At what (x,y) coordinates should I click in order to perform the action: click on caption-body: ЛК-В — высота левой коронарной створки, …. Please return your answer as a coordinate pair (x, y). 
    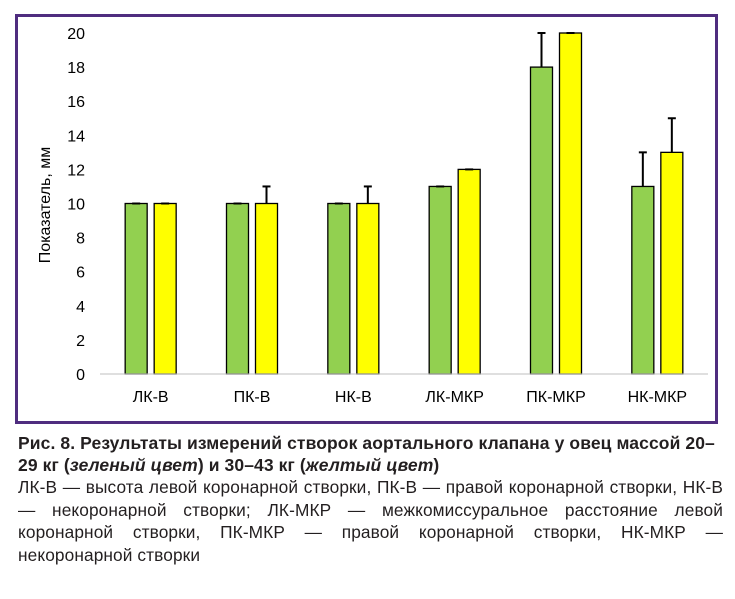
    Looking at the image, I should click on (370, 521).